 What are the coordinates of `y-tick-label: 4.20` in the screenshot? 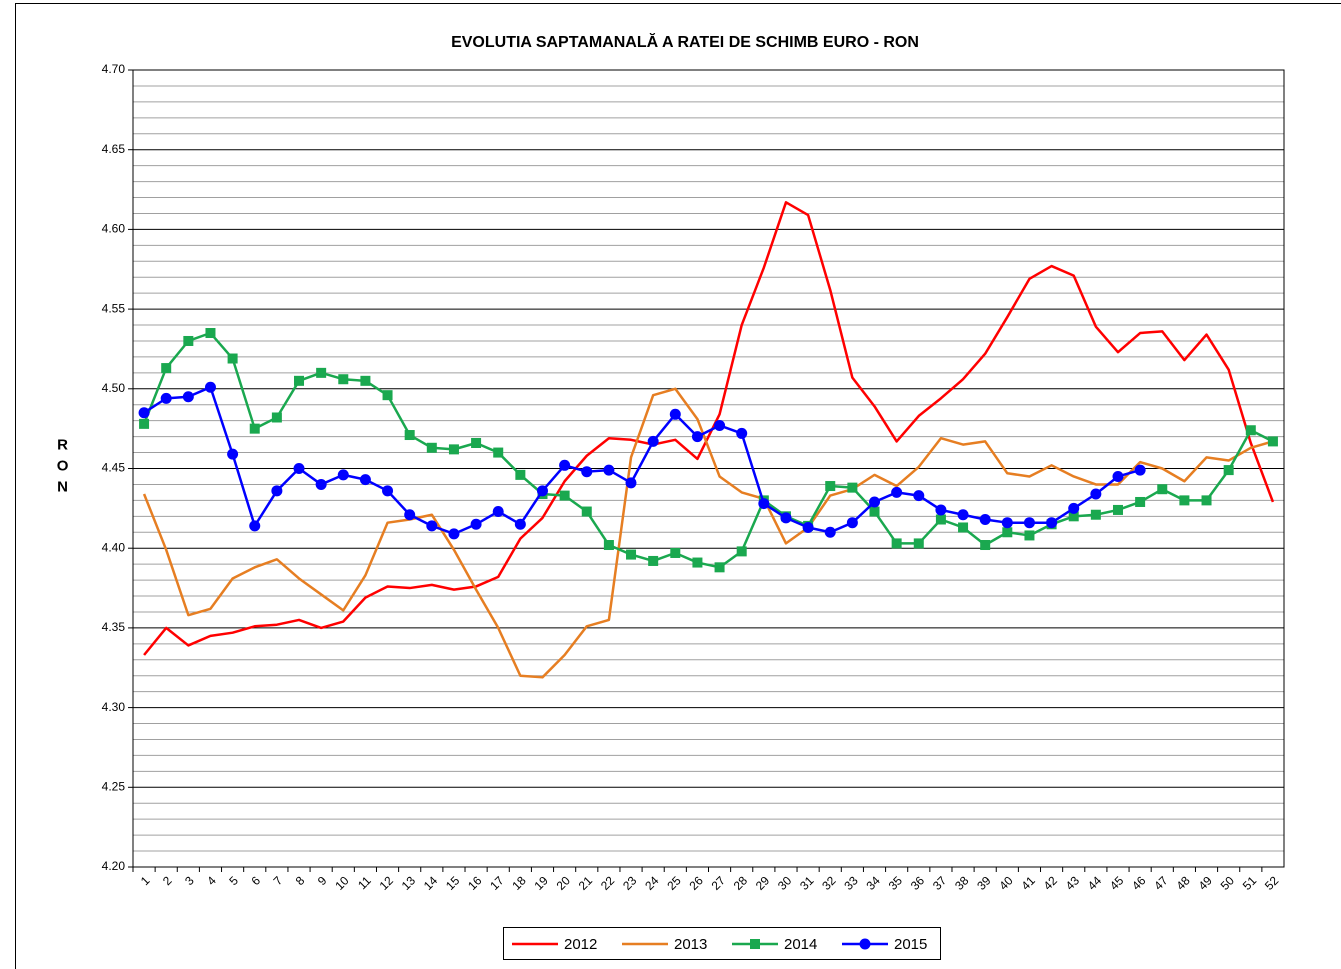 It's located at (114, 866).